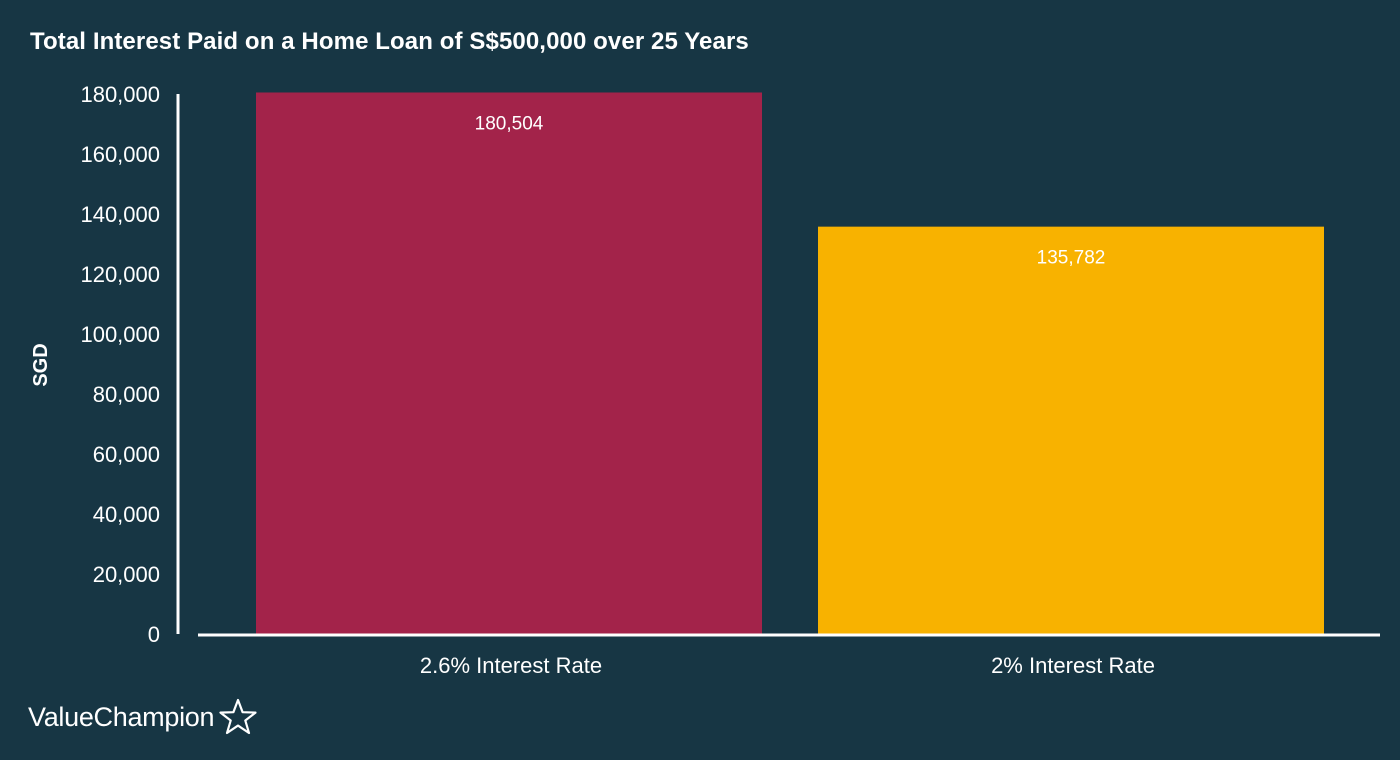 This screenshot has height=760, width=1400. What do you see at coordinates (1073, 665) in the screenshot?
I see `x-tick-label: 2% Interest Rate` at bounding box center [1073, 665].